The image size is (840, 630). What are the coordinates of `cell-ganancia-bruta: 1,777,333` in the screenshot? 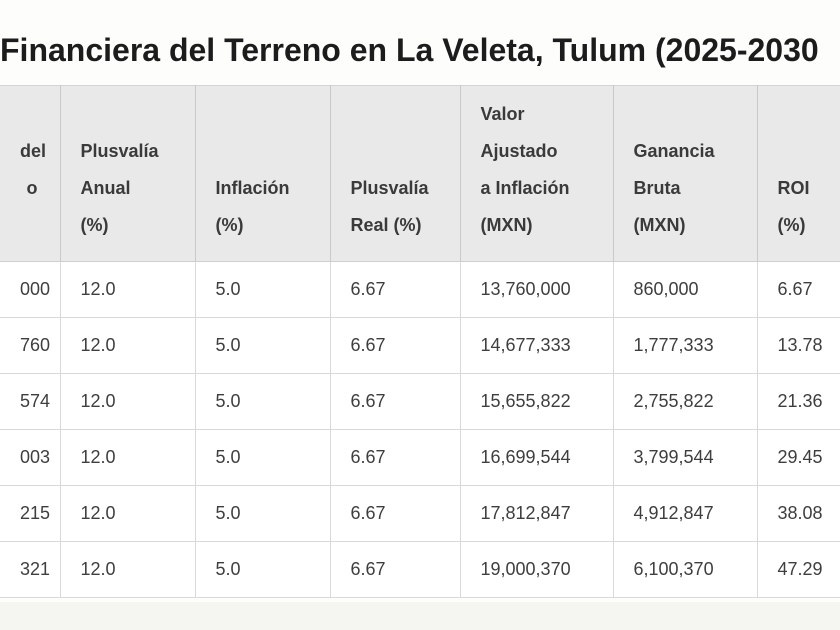 It's located at (685, 345).